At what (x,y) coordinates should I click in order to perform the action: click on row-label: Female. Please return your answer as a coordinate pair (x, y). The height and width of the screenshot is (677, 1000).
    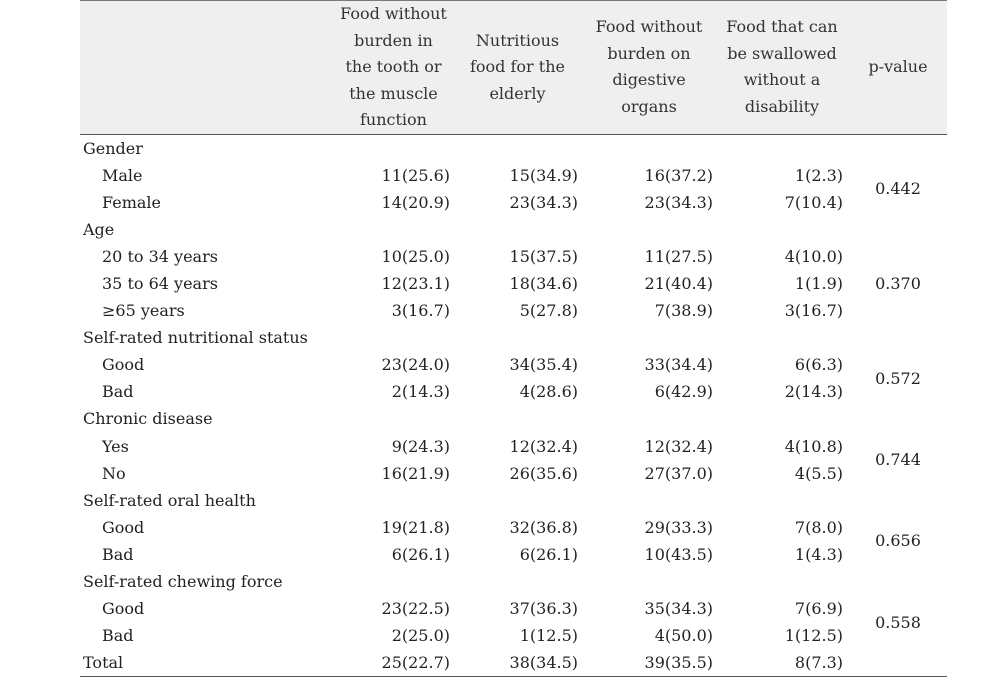
    Looking at the image, I should click on (131, 202).